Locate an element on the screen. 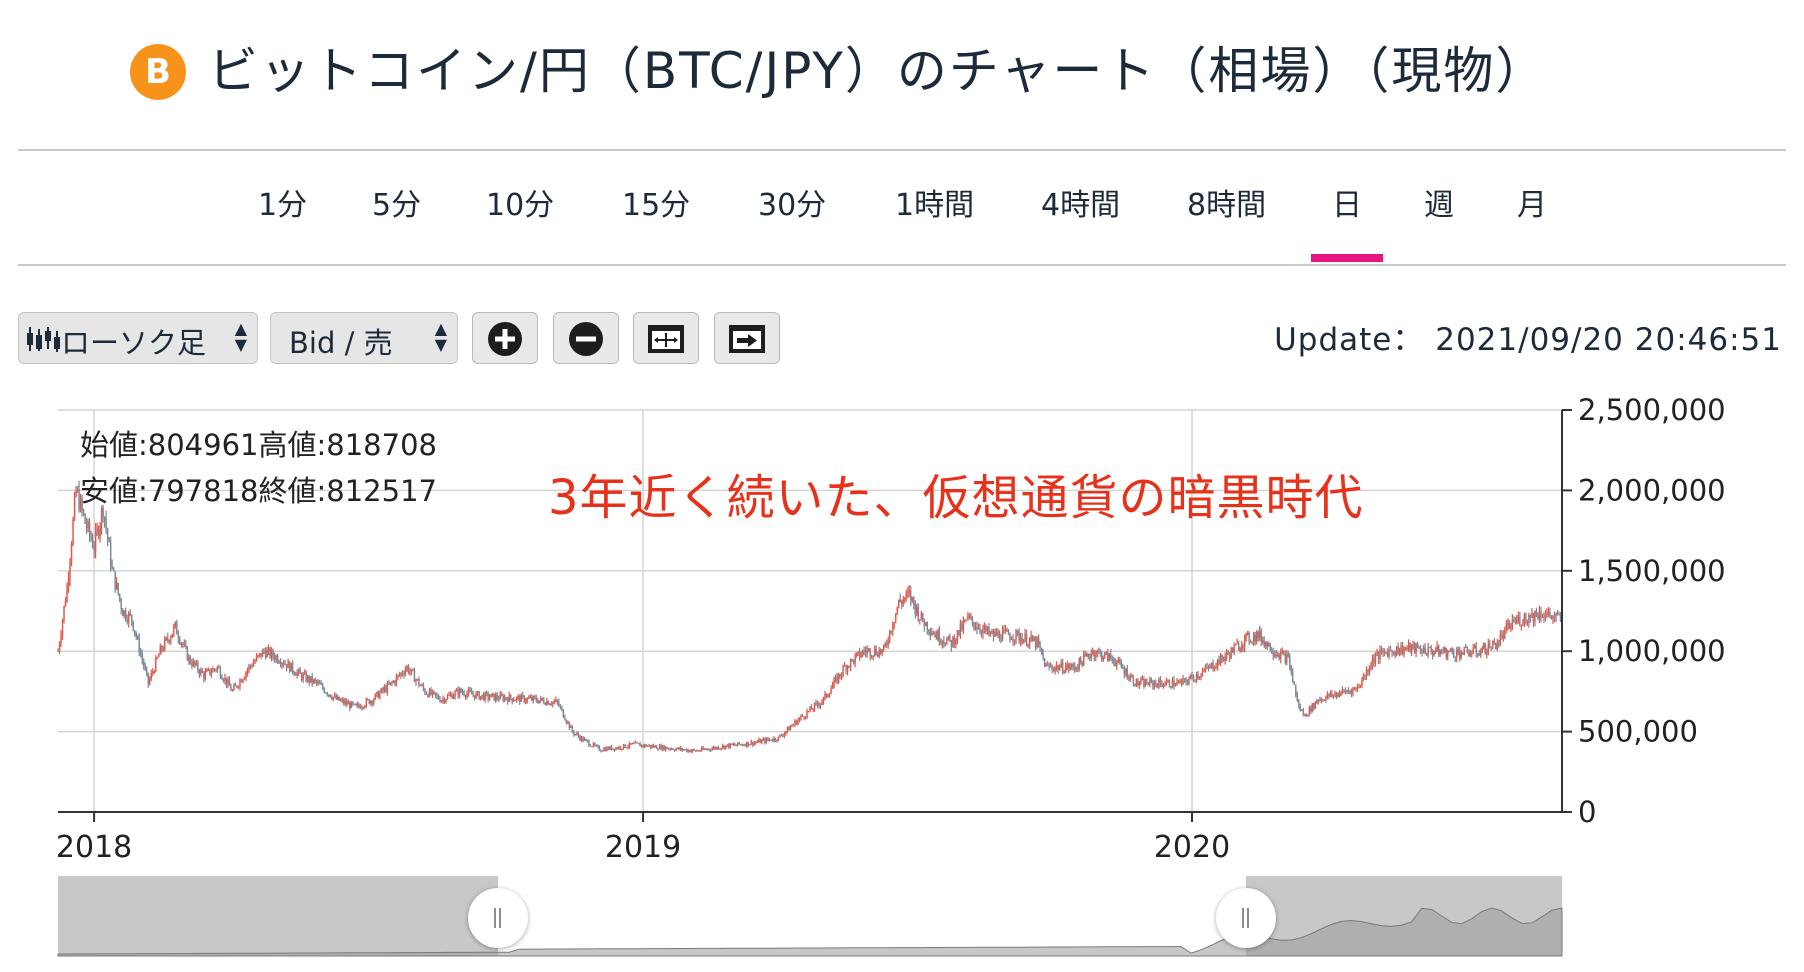 The image size is (1804, 972). tab-week: 週 is located at coordinates (1439, 205).